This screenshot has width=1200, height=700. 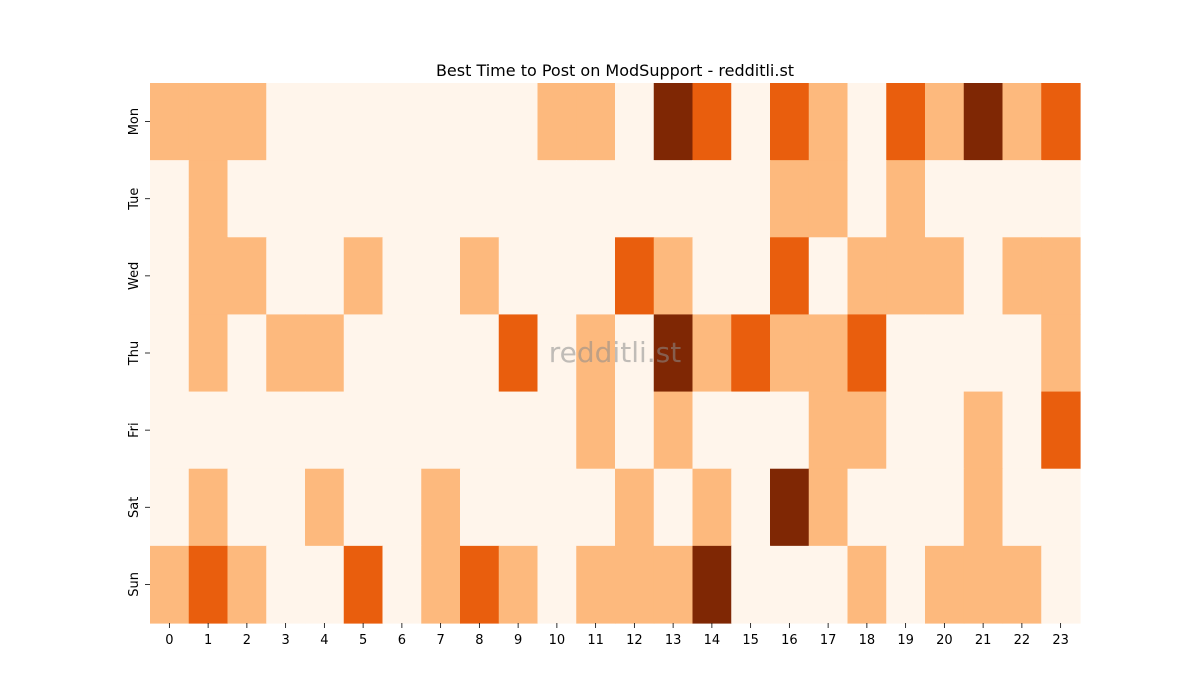 What do you see at coordinates (634, 640) in the screenshot?
I see `x-tick-label: 12` at bounding box center [634, 640].